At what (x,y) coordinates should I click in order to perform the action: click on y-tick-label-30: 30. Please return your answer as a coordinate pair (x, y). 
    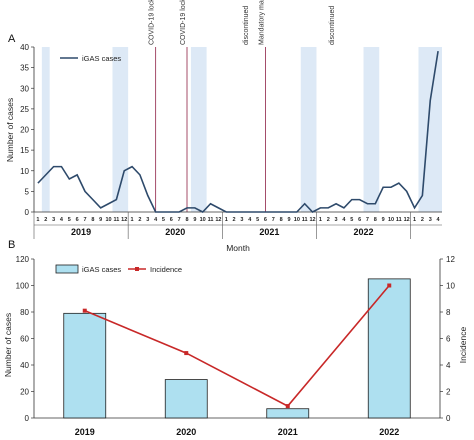
    Looking at the image, I should click on (24, 88).